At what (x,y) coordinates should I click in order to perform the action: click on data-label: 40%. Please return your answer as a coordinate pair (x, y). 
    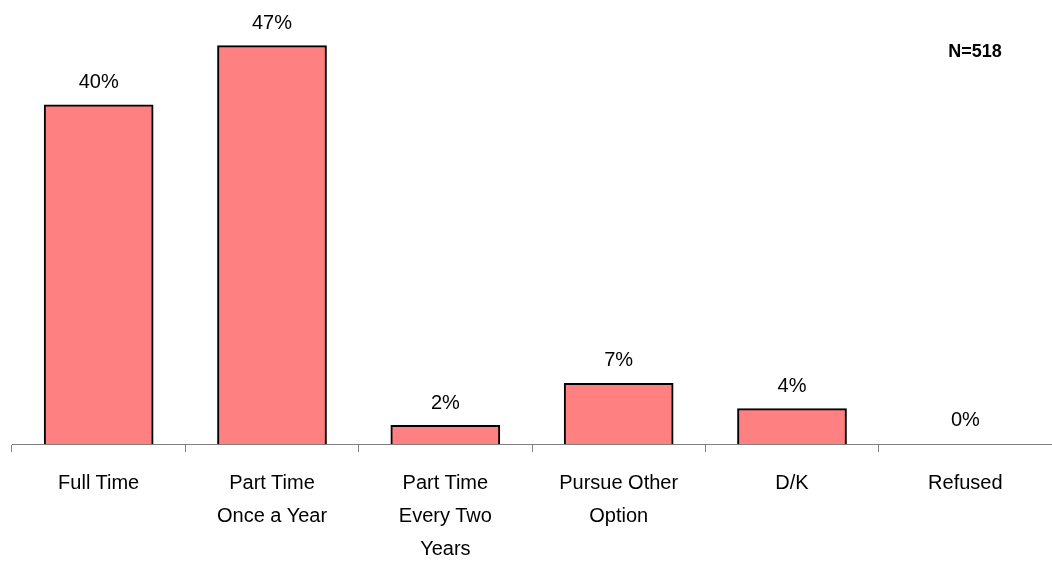
    Looking at the image, I should click on (98, 80).